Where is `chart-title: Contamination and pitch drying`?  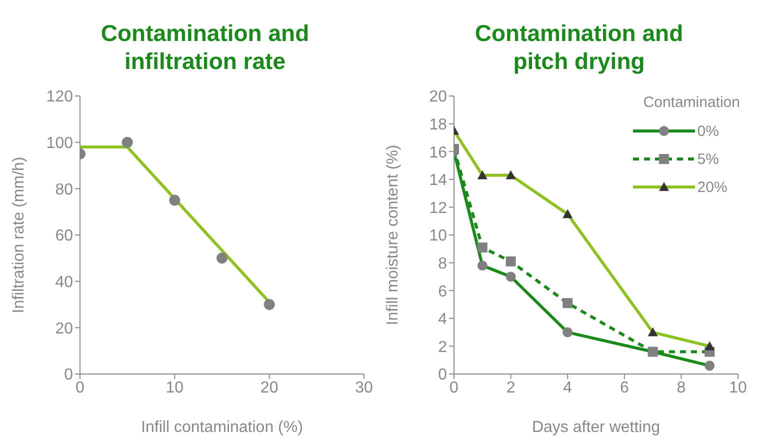 chart-title: Contamination and pitch drying is located at coordinates (579, 47).